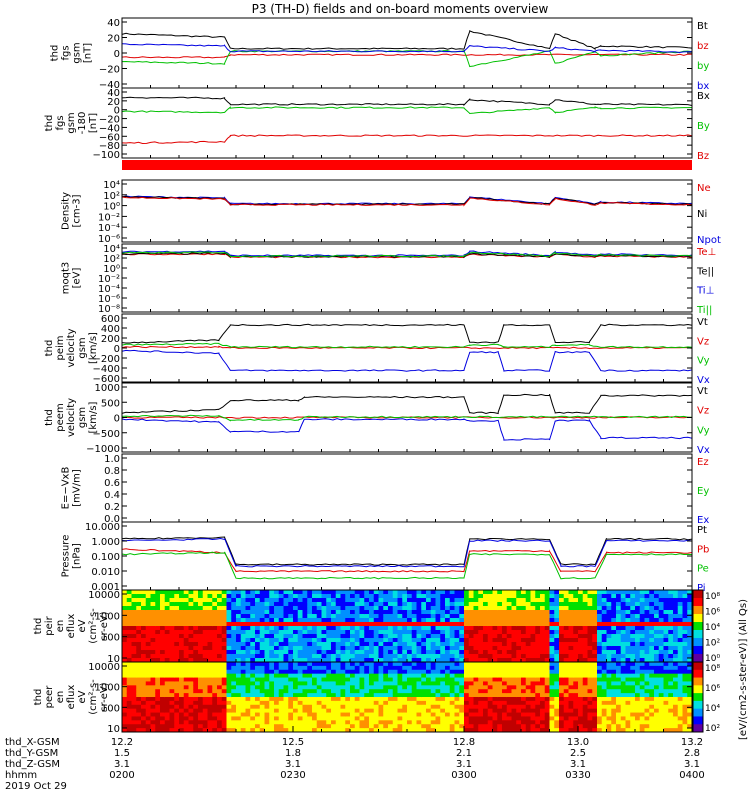 This screenshot has width=750, height=800. What do you see at coordinates (66, 488) in the screenshot?
I see `y-axis-label-line: E=−VxB` at bounding box center [66, 488].